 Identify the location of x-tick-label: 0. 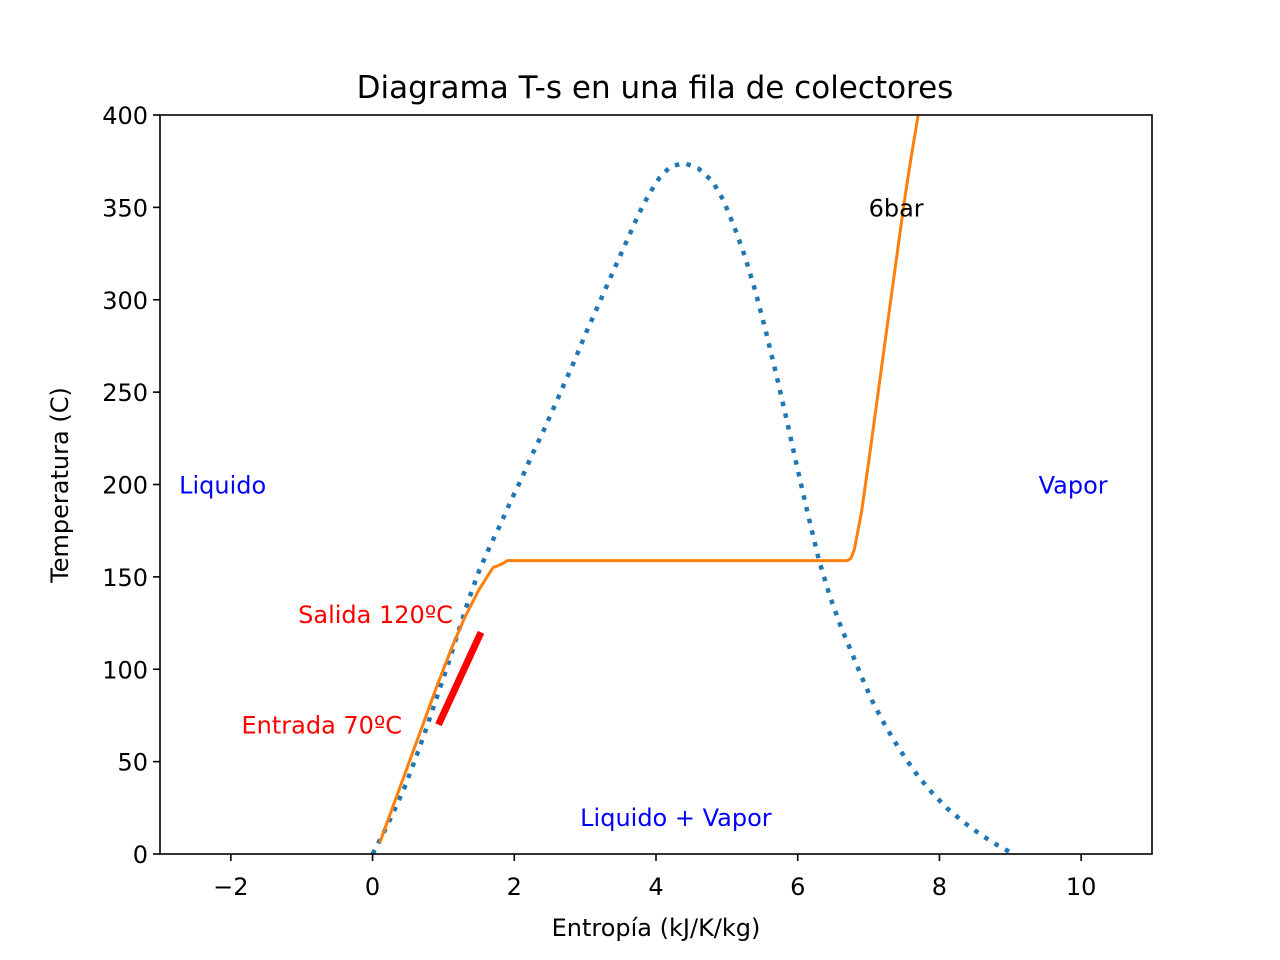
(372, 887).